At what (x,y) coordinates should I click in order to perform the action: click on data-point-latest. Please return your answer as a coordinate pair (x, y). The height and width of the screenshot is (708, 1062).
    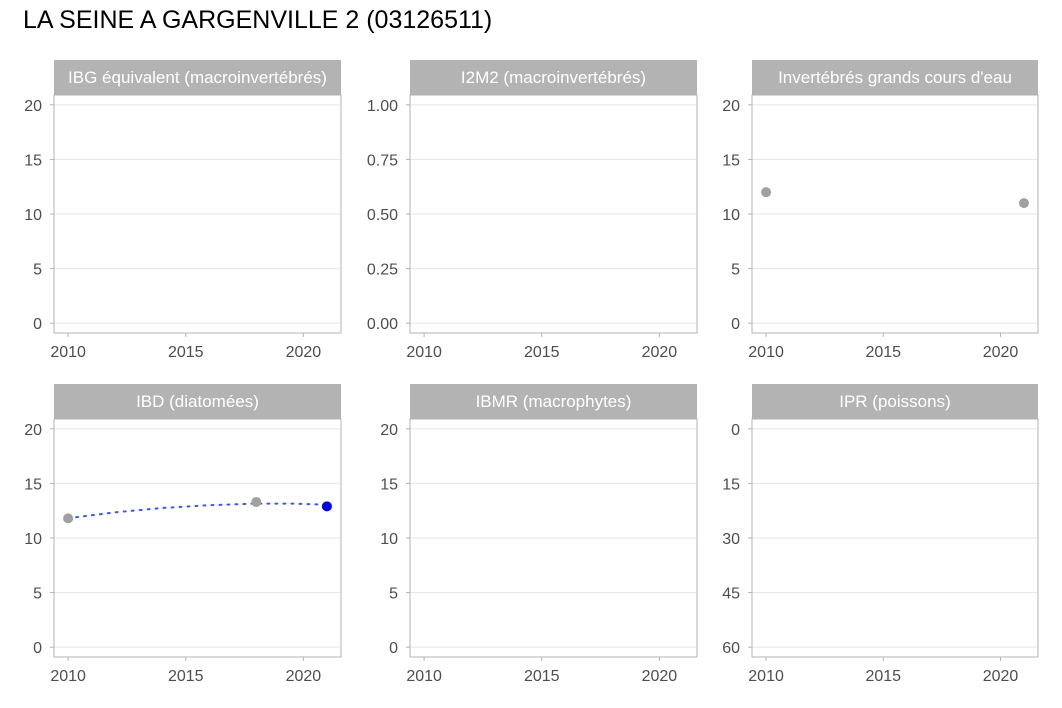
    Looking at the image, I should click on (326, 506).